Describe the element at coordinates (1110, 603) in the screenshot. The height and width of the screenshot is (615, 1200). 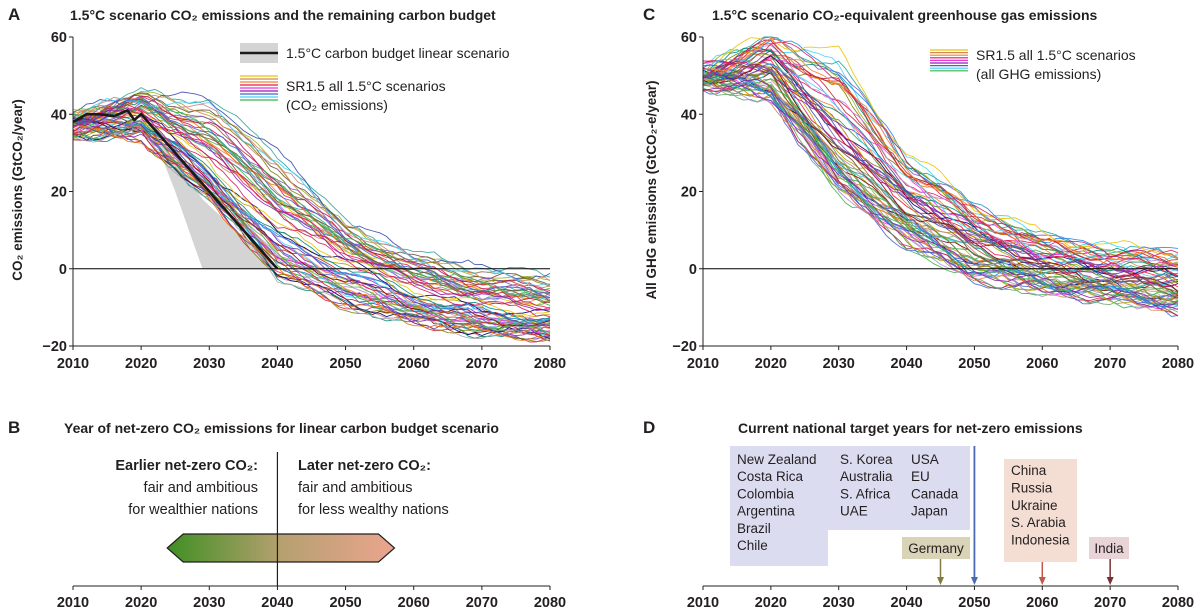
I see `panel-d-x-tick-label: 2070` at that location.